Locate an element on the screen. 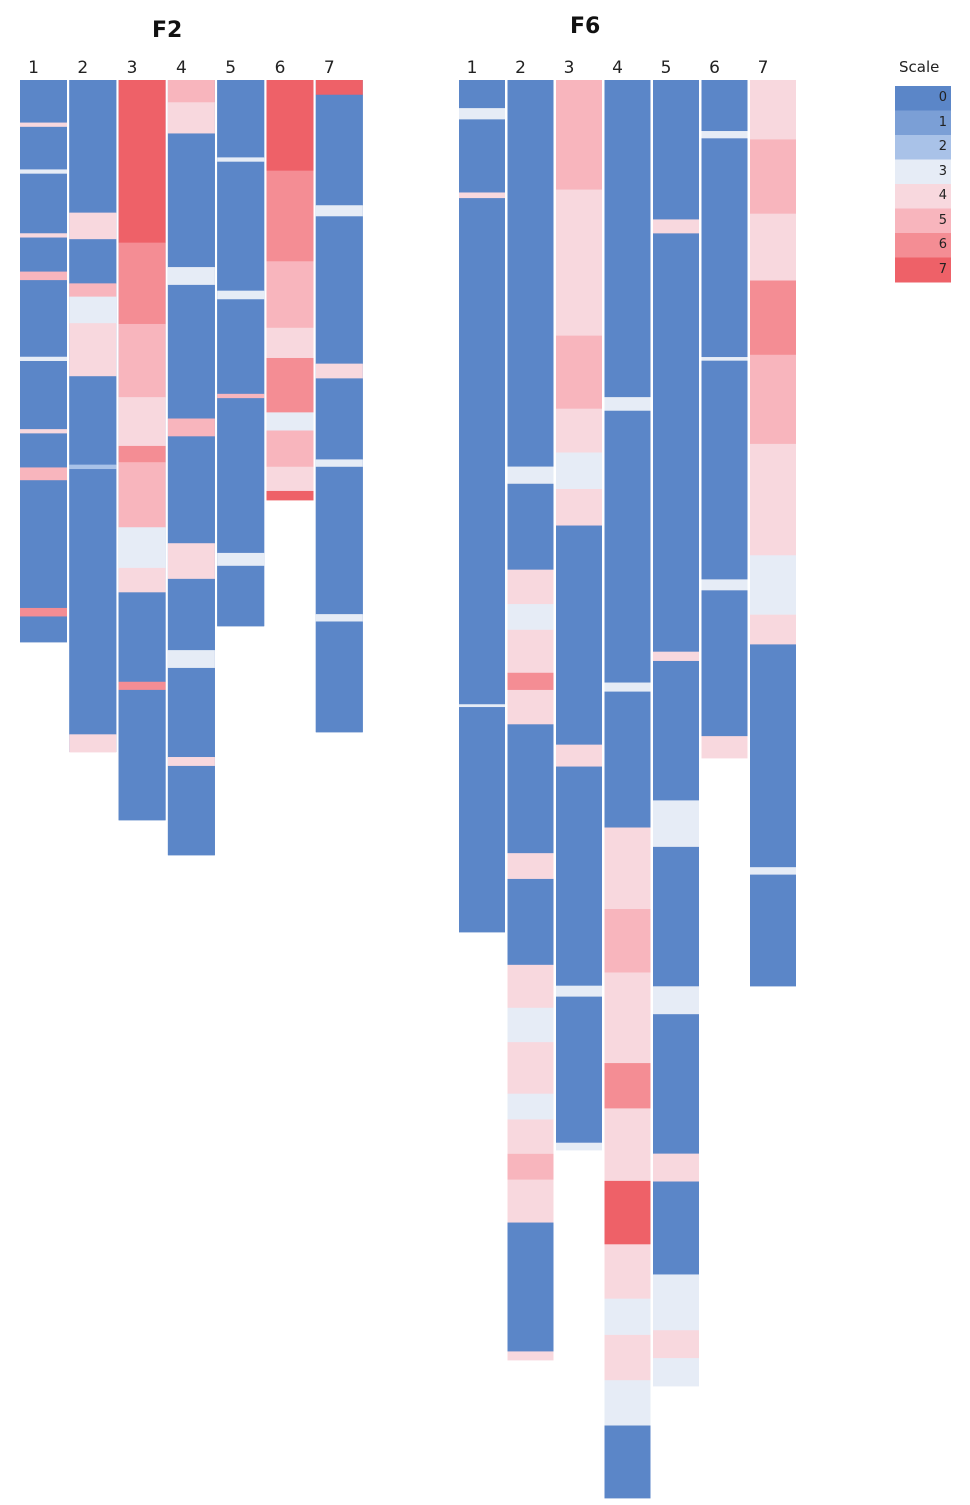  legend-label-7: 7 is located at coordinates (942, 269).